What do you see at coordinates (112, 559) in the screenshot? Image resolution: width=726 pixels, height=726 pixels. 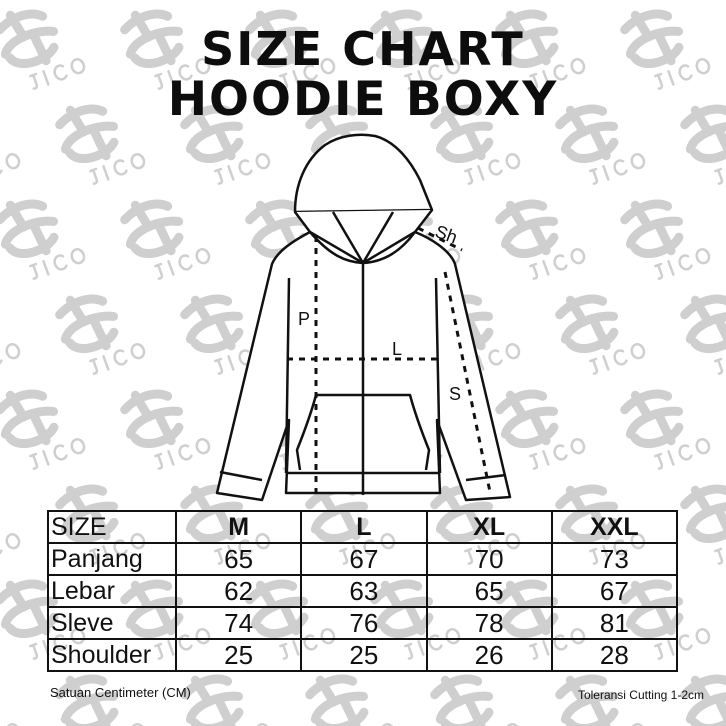 I see `row-label: Panjang` at bounding box center [112, 559].